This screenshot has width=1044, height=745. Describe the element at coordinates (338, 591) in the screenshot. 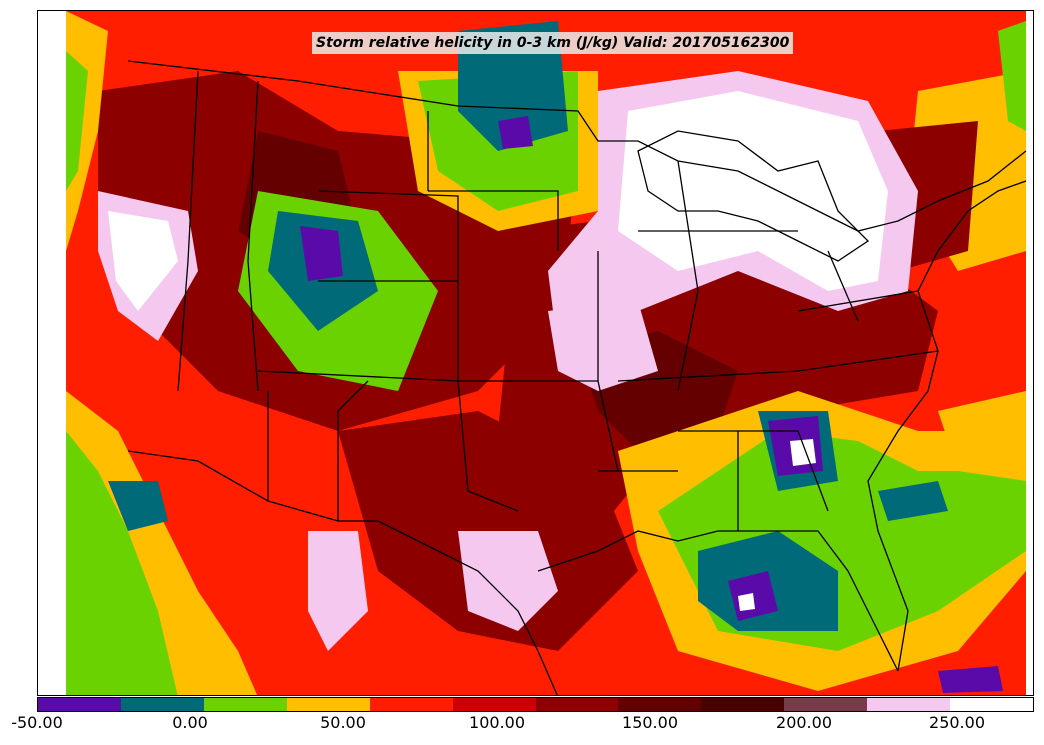

I see `southwest-pink` at that location.